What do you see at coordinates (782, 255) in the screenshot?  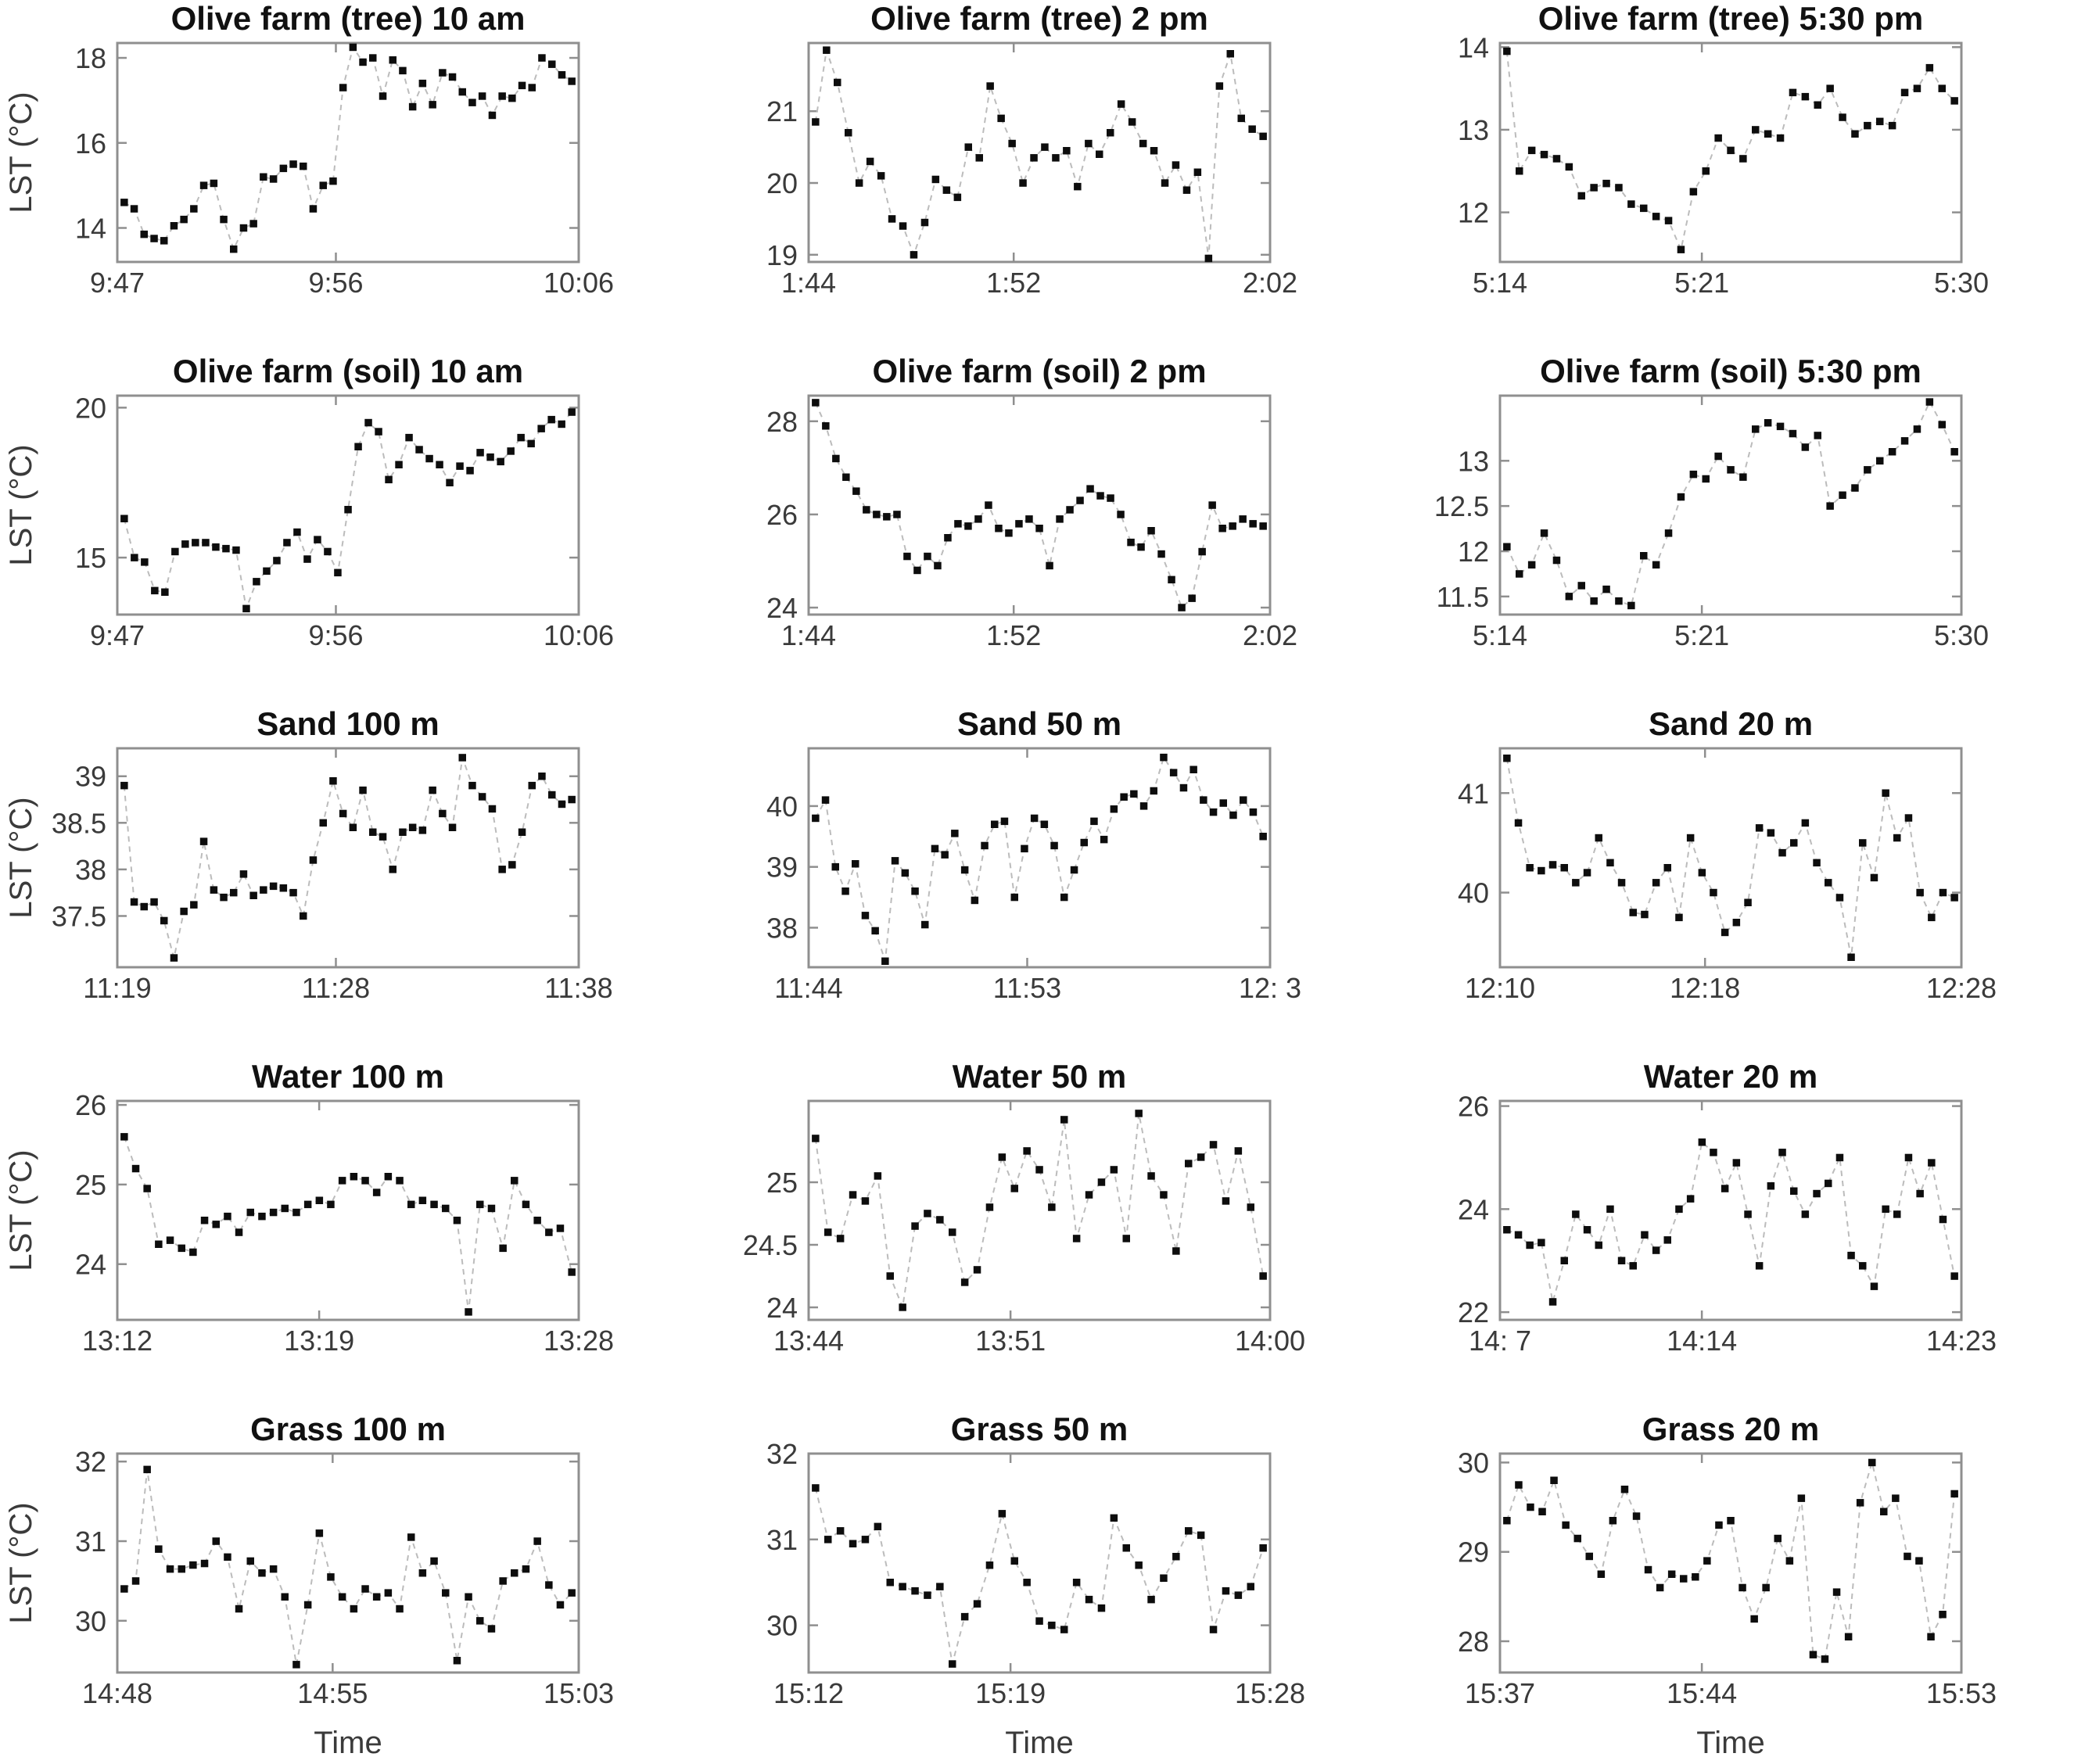 I see `y-tick-label: 19` at bounding box center [782, 255].